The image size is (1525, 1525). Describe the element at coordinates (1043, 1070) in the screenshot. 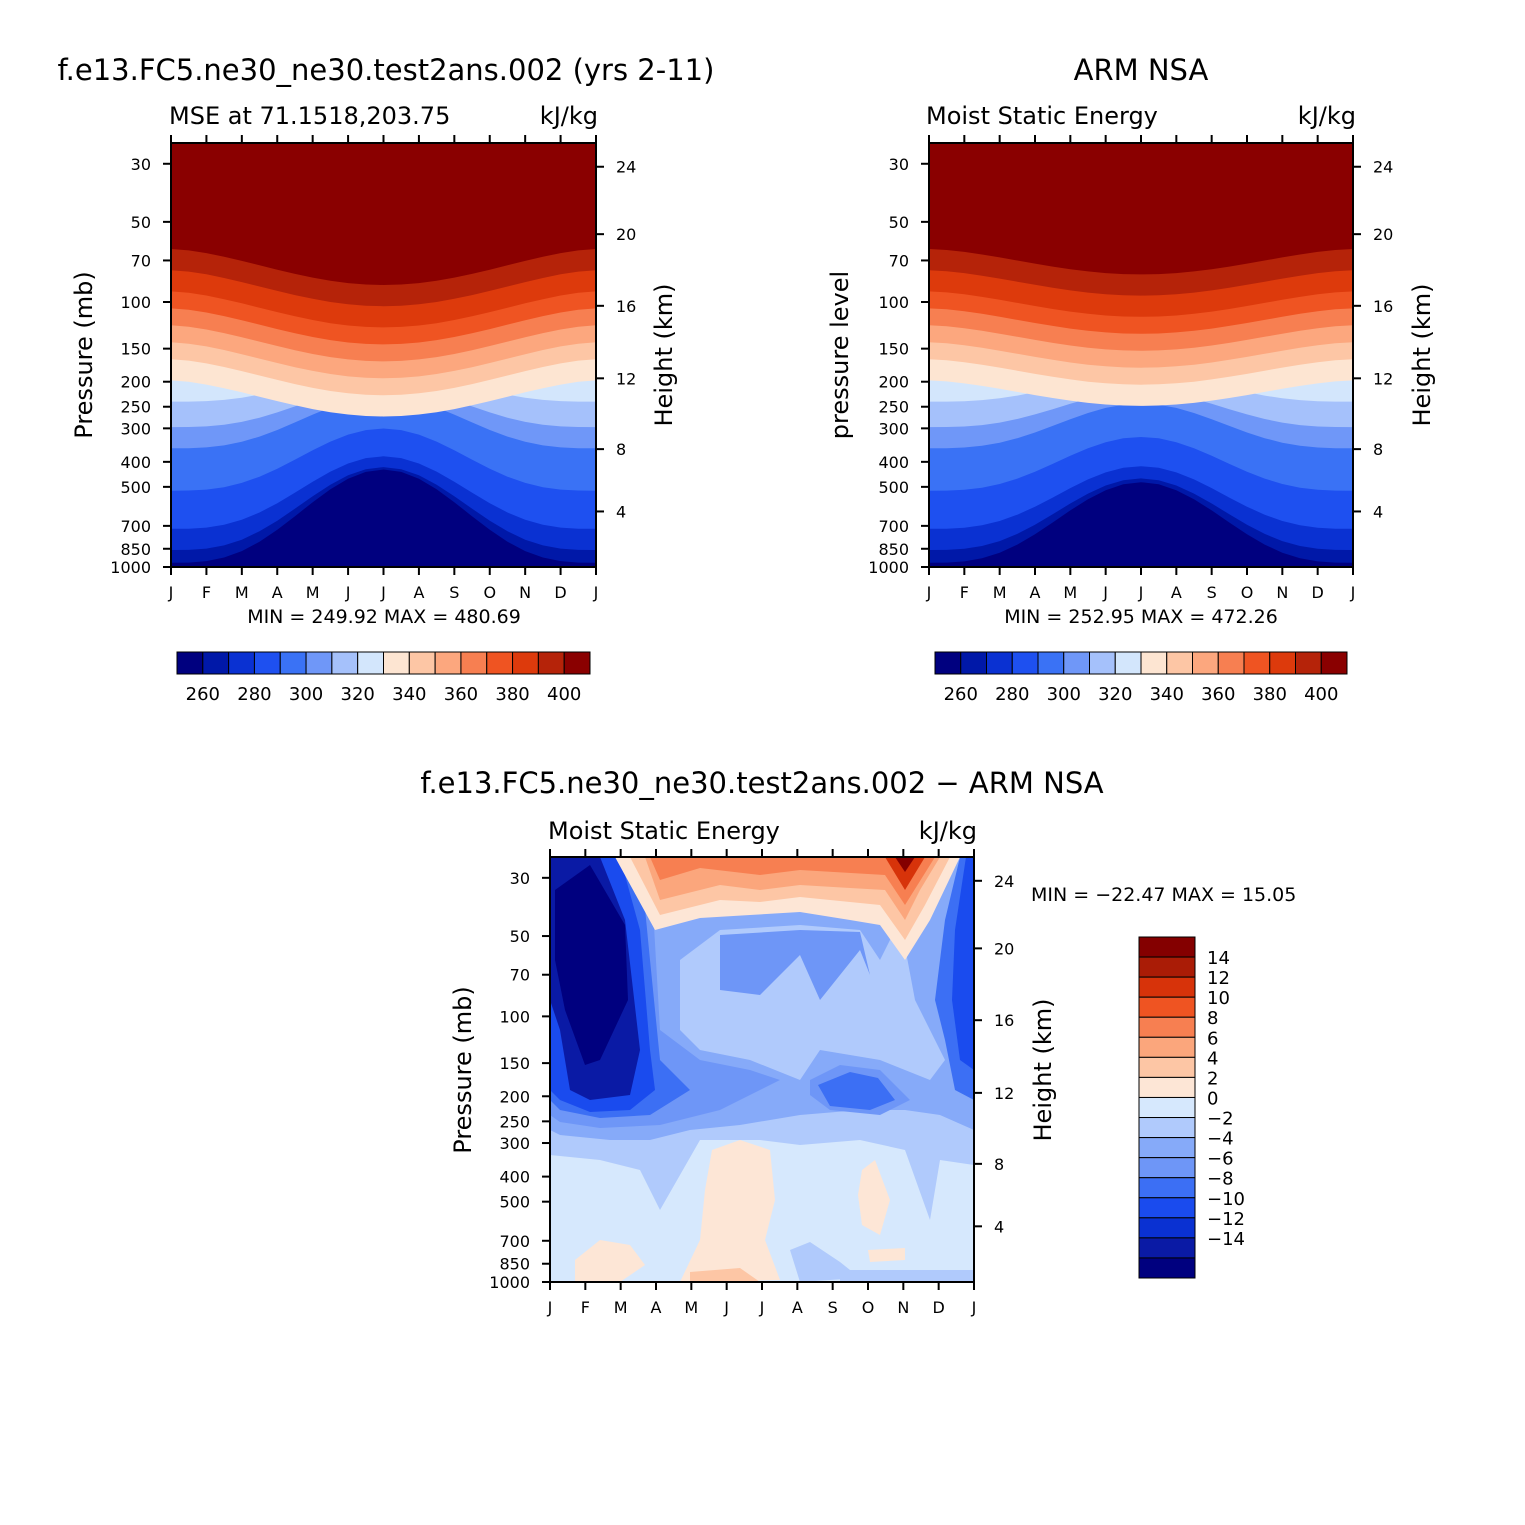

I see `panel-3-ylabel-right: Height (km)` at that location.